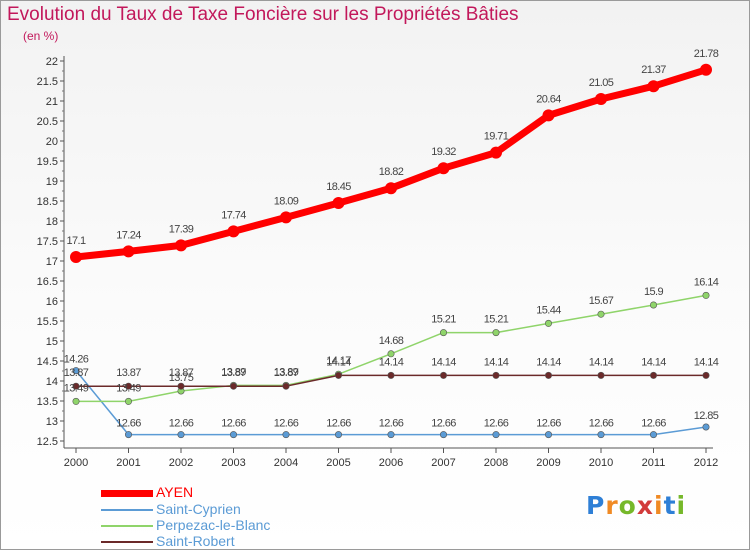  I want to click on y-tick-label: 13, so click(52, 422).